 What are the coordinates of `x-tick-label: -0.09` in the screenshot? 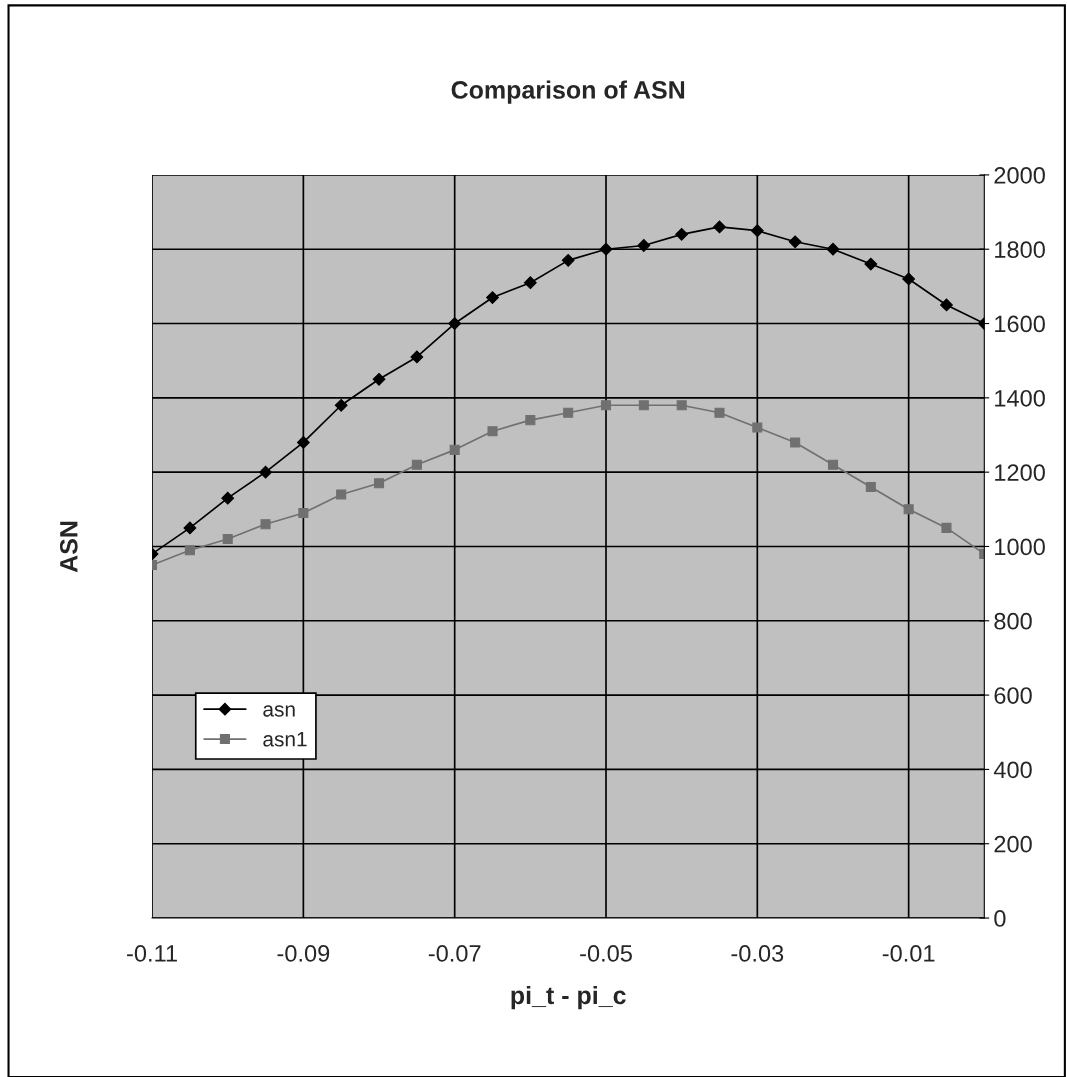 It's located at (303, 953).